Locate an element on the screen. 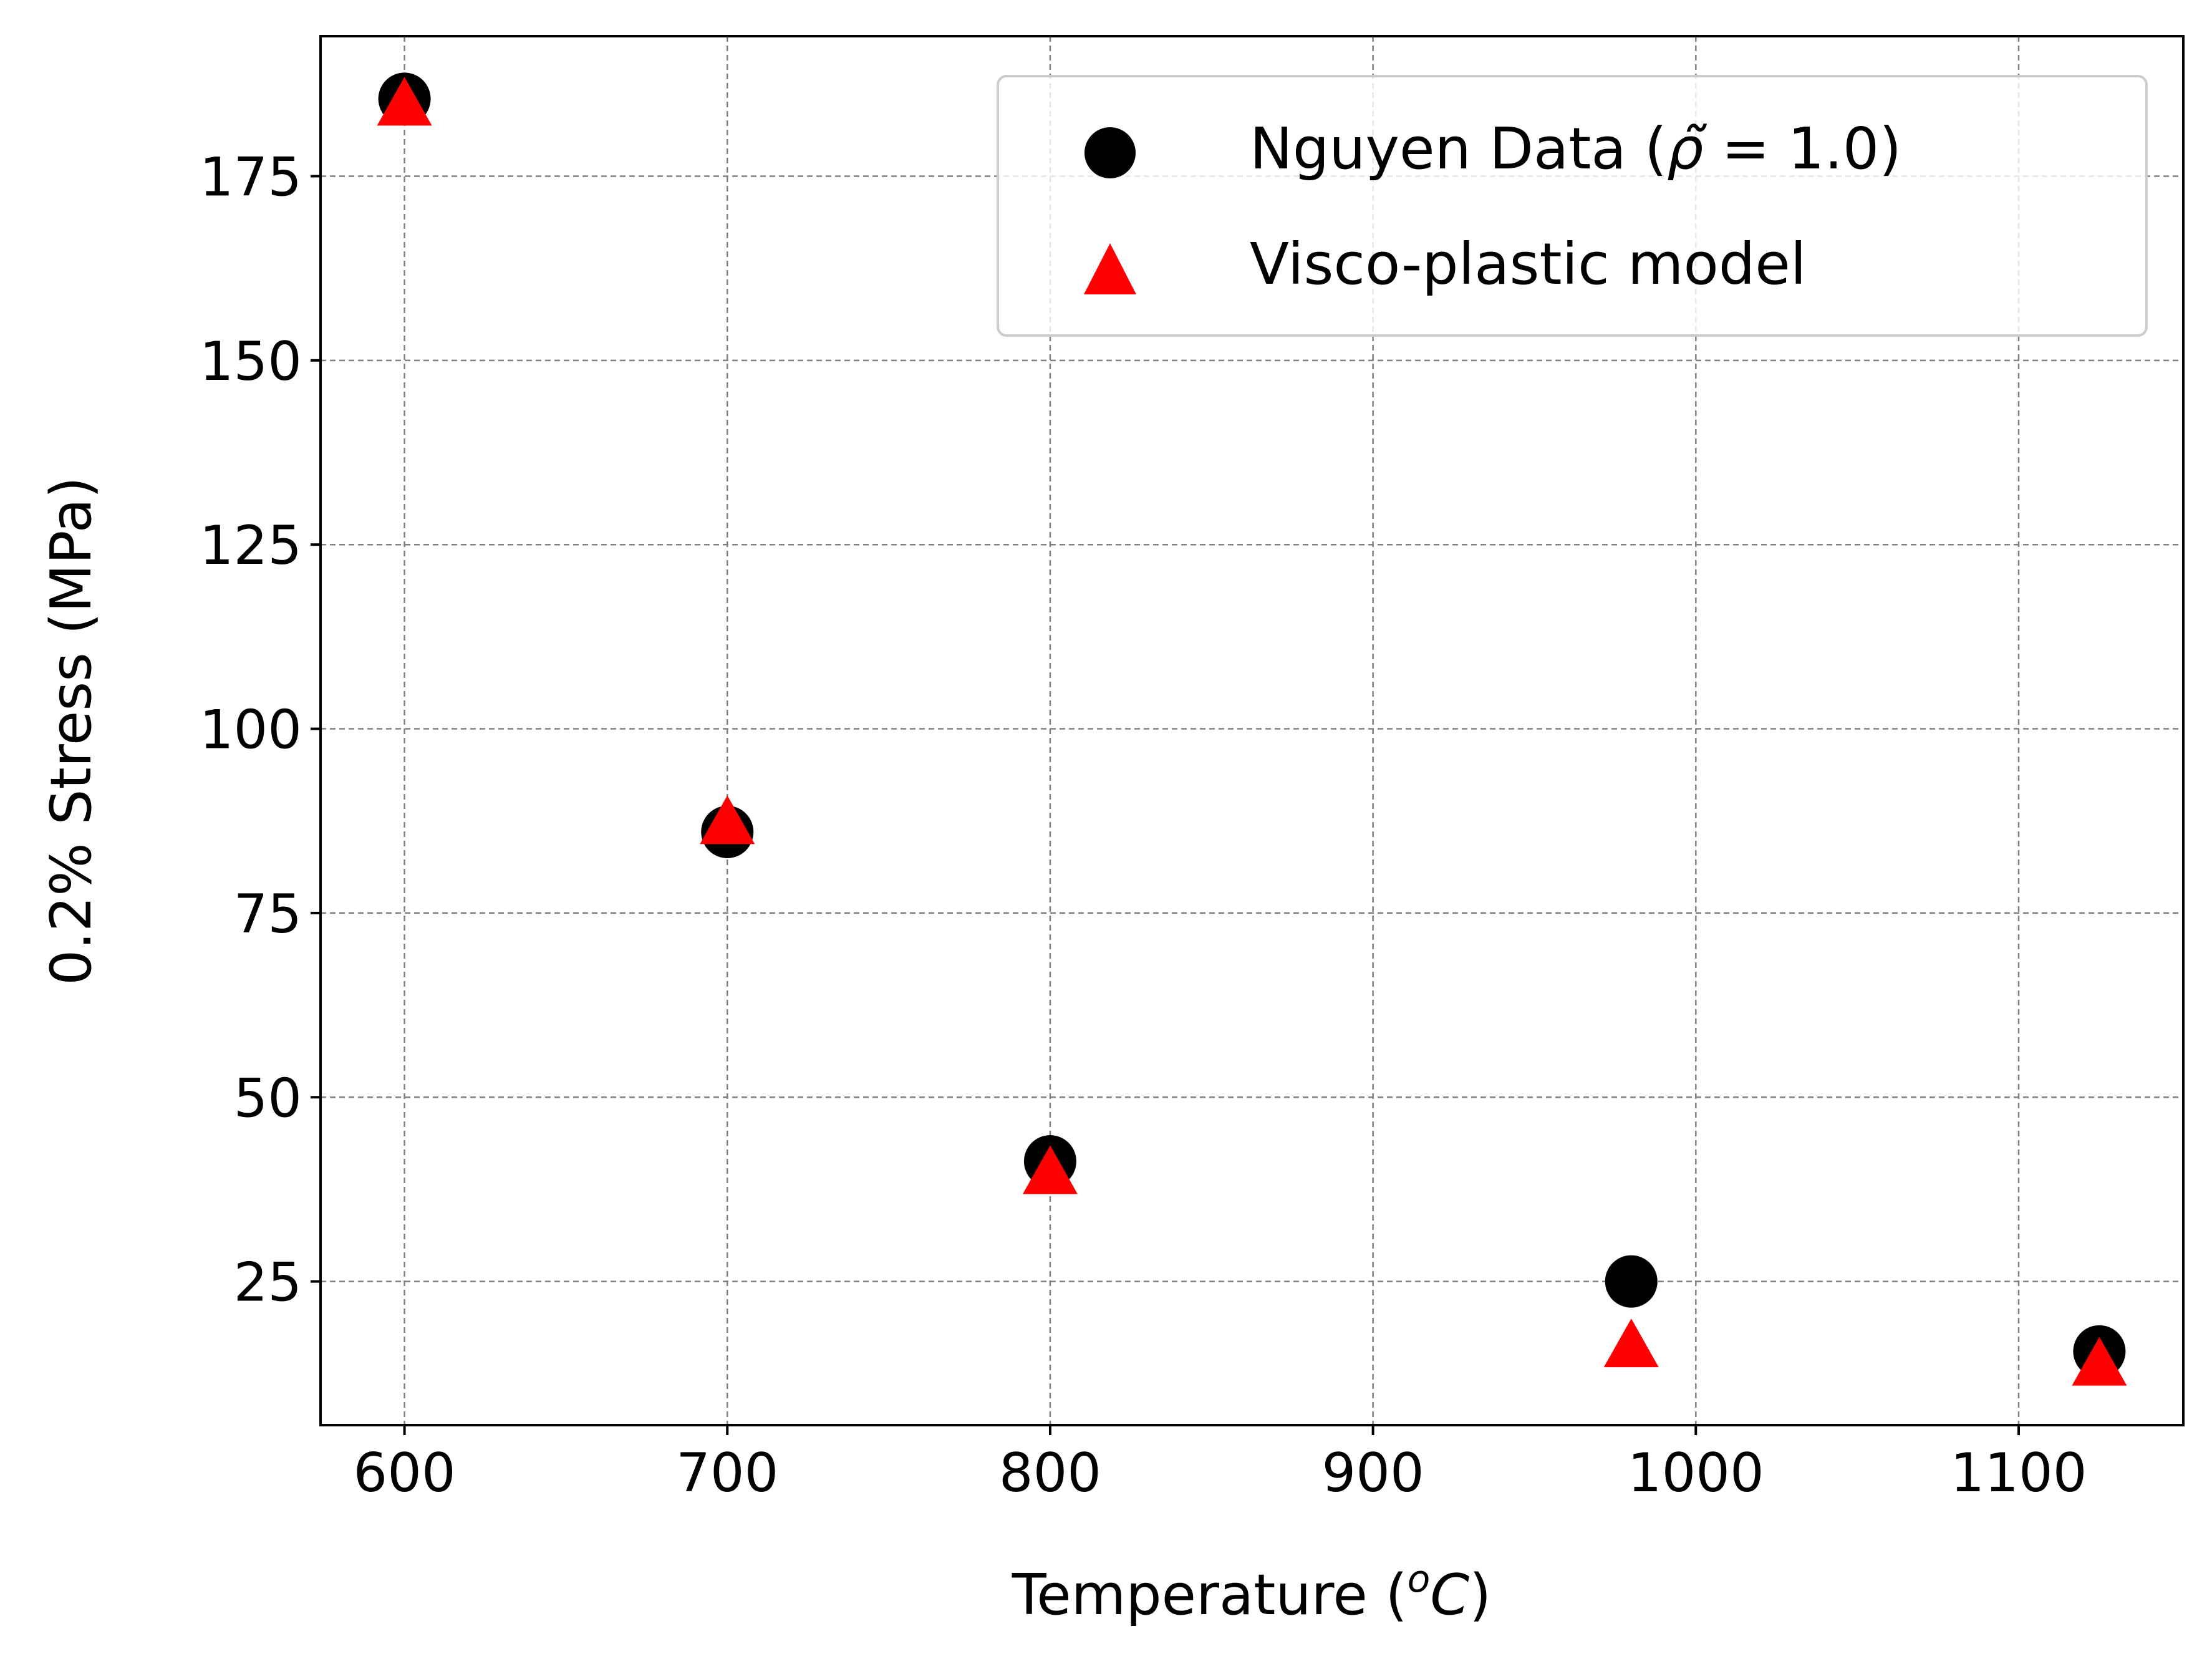  y-tick-label: 125 is located at coordinates (251, 546).